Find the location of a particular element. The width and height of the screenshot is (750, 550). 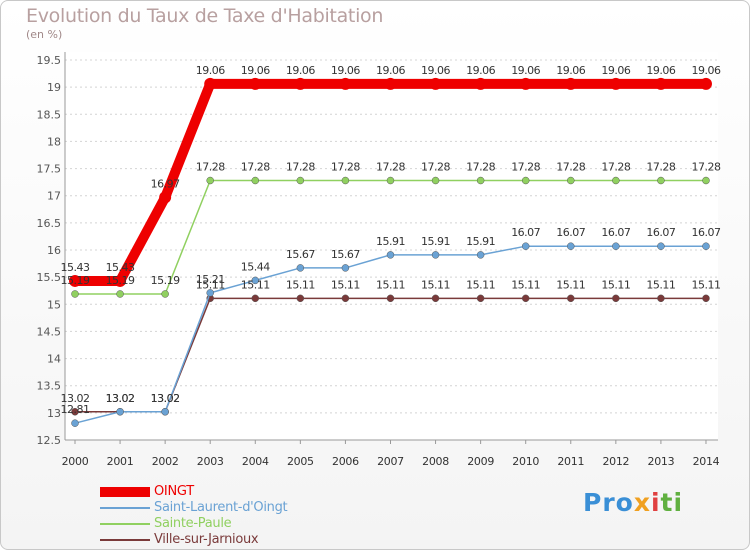

x-tick-label: 2012 is located at coordinates (615, 461).